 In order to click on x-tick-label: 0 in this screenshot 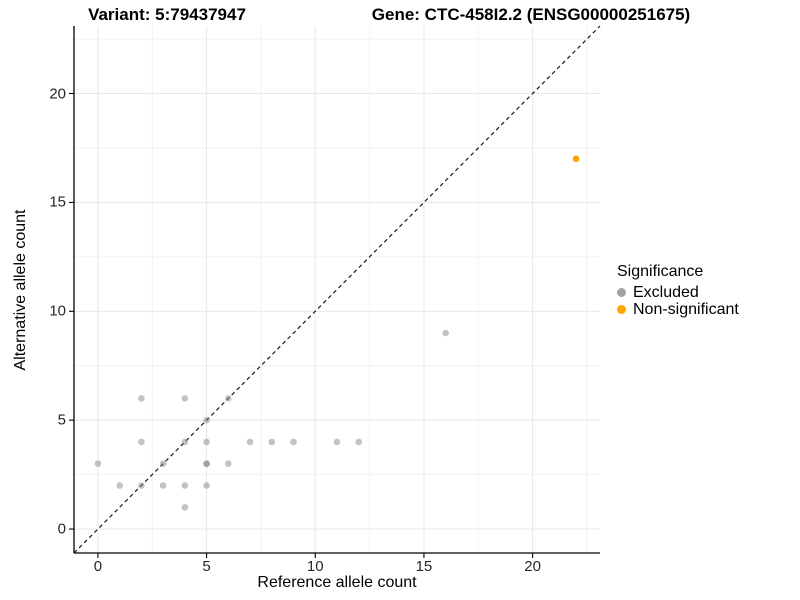, I will do `click(98, 566)`.